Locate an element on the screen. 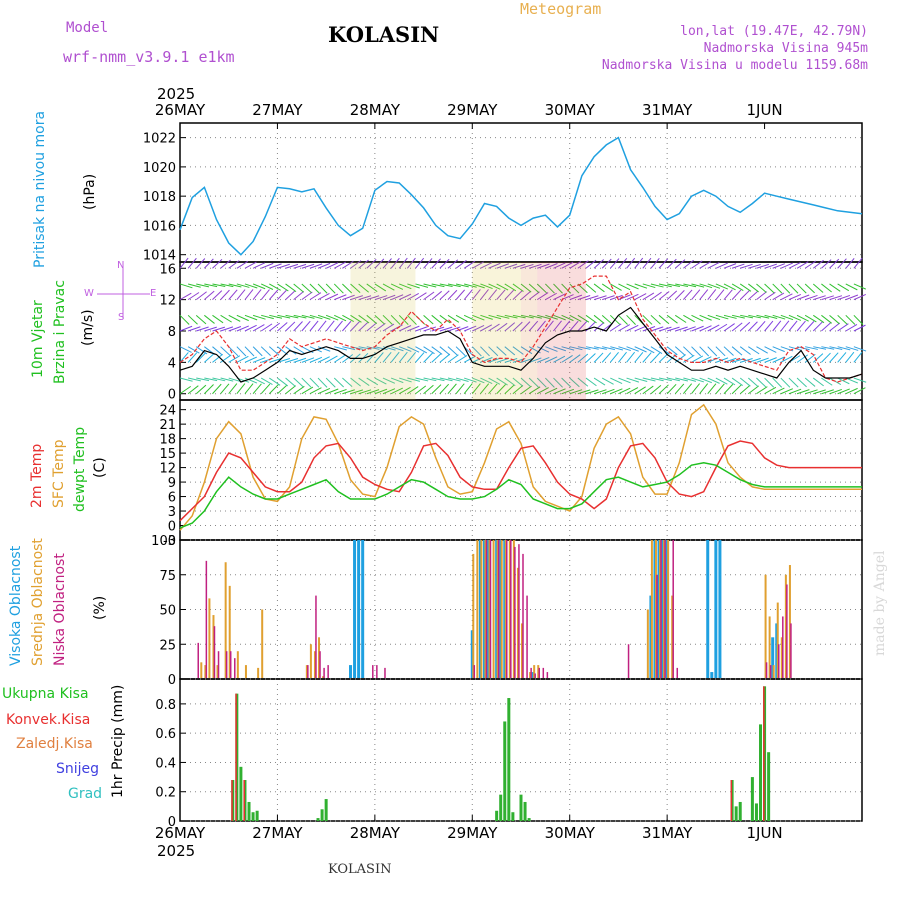 This screenshot has height=900, width=900. high-cloud-bar is located at coordinates (720, 609).